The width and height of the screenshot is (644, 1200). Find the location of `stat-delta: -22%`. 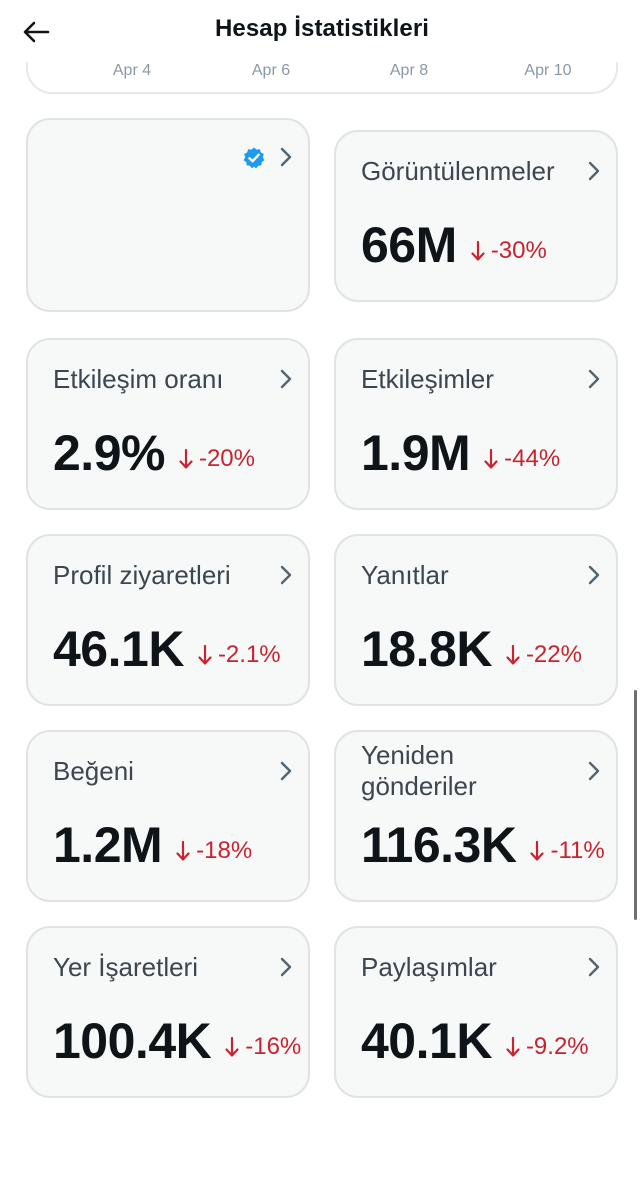

stat-delta: -22% is located at coordinates (544, 655).